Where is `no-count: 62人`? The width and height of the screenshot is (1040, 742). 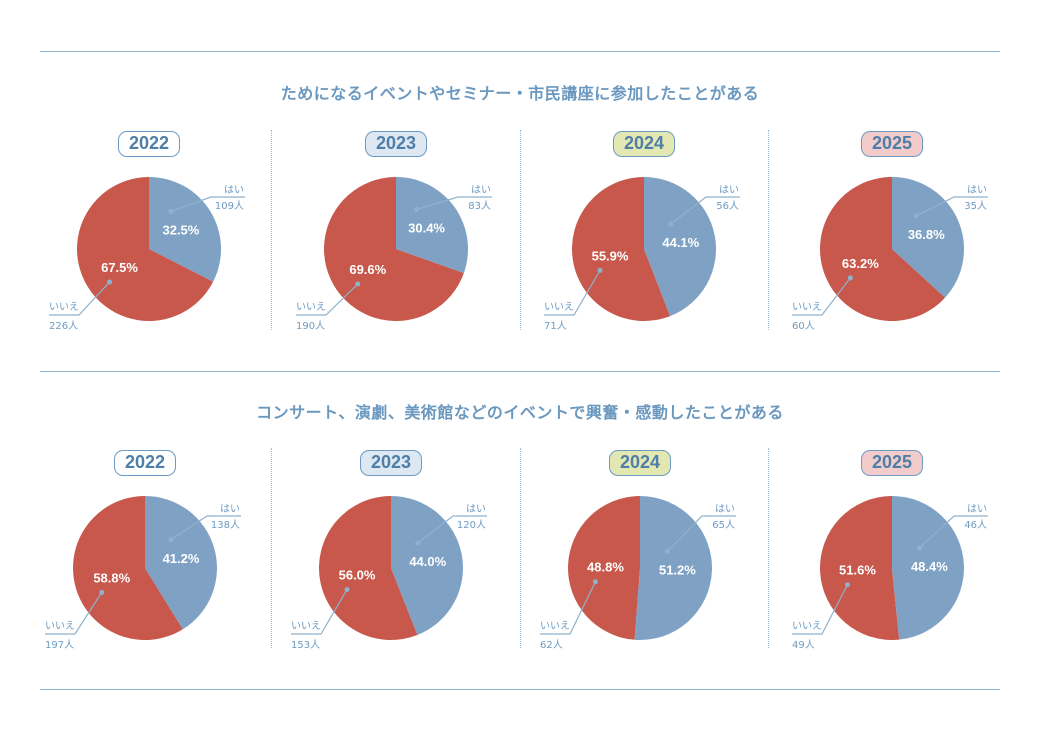
no-count: 62人 is located at coordinates (551, 645).